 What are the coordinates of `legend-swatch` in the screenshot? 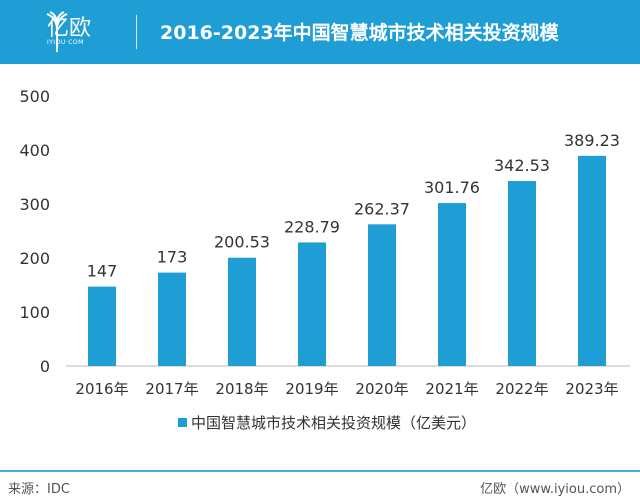 It's located at (182, 422).